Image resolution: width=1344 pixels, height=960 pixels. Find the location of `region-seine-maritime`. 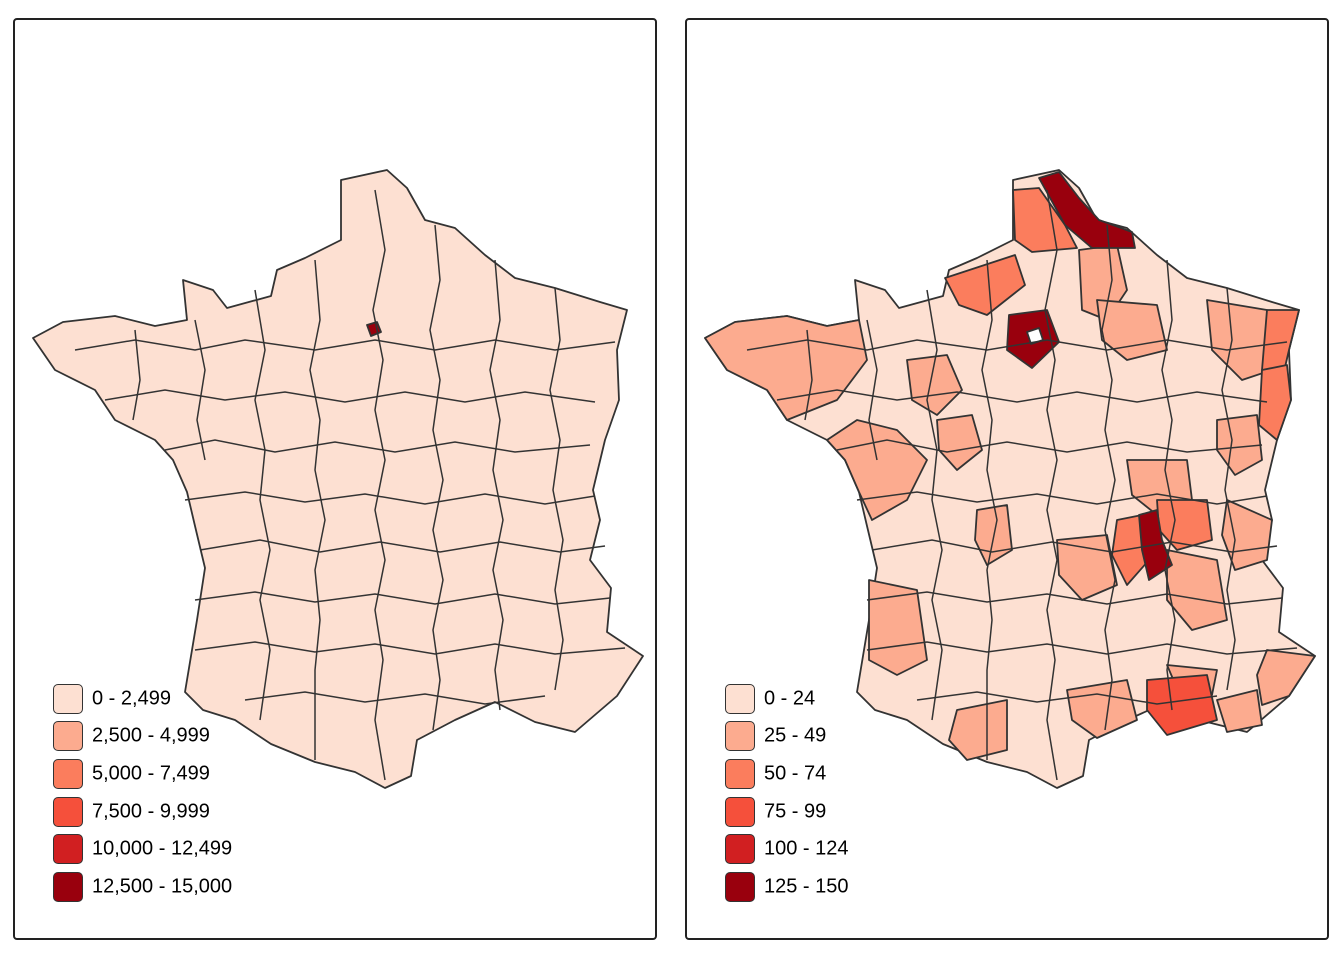

region-seine-maritime is located at coordinates (985, 285).